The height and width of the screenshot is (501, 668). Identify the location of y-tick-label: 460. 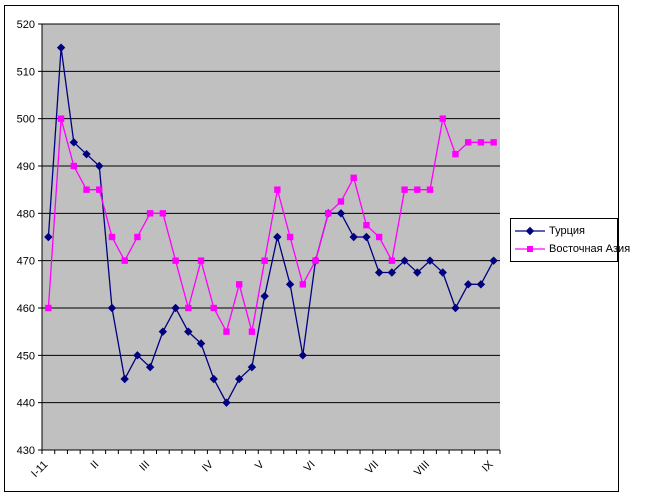
(26, 309).